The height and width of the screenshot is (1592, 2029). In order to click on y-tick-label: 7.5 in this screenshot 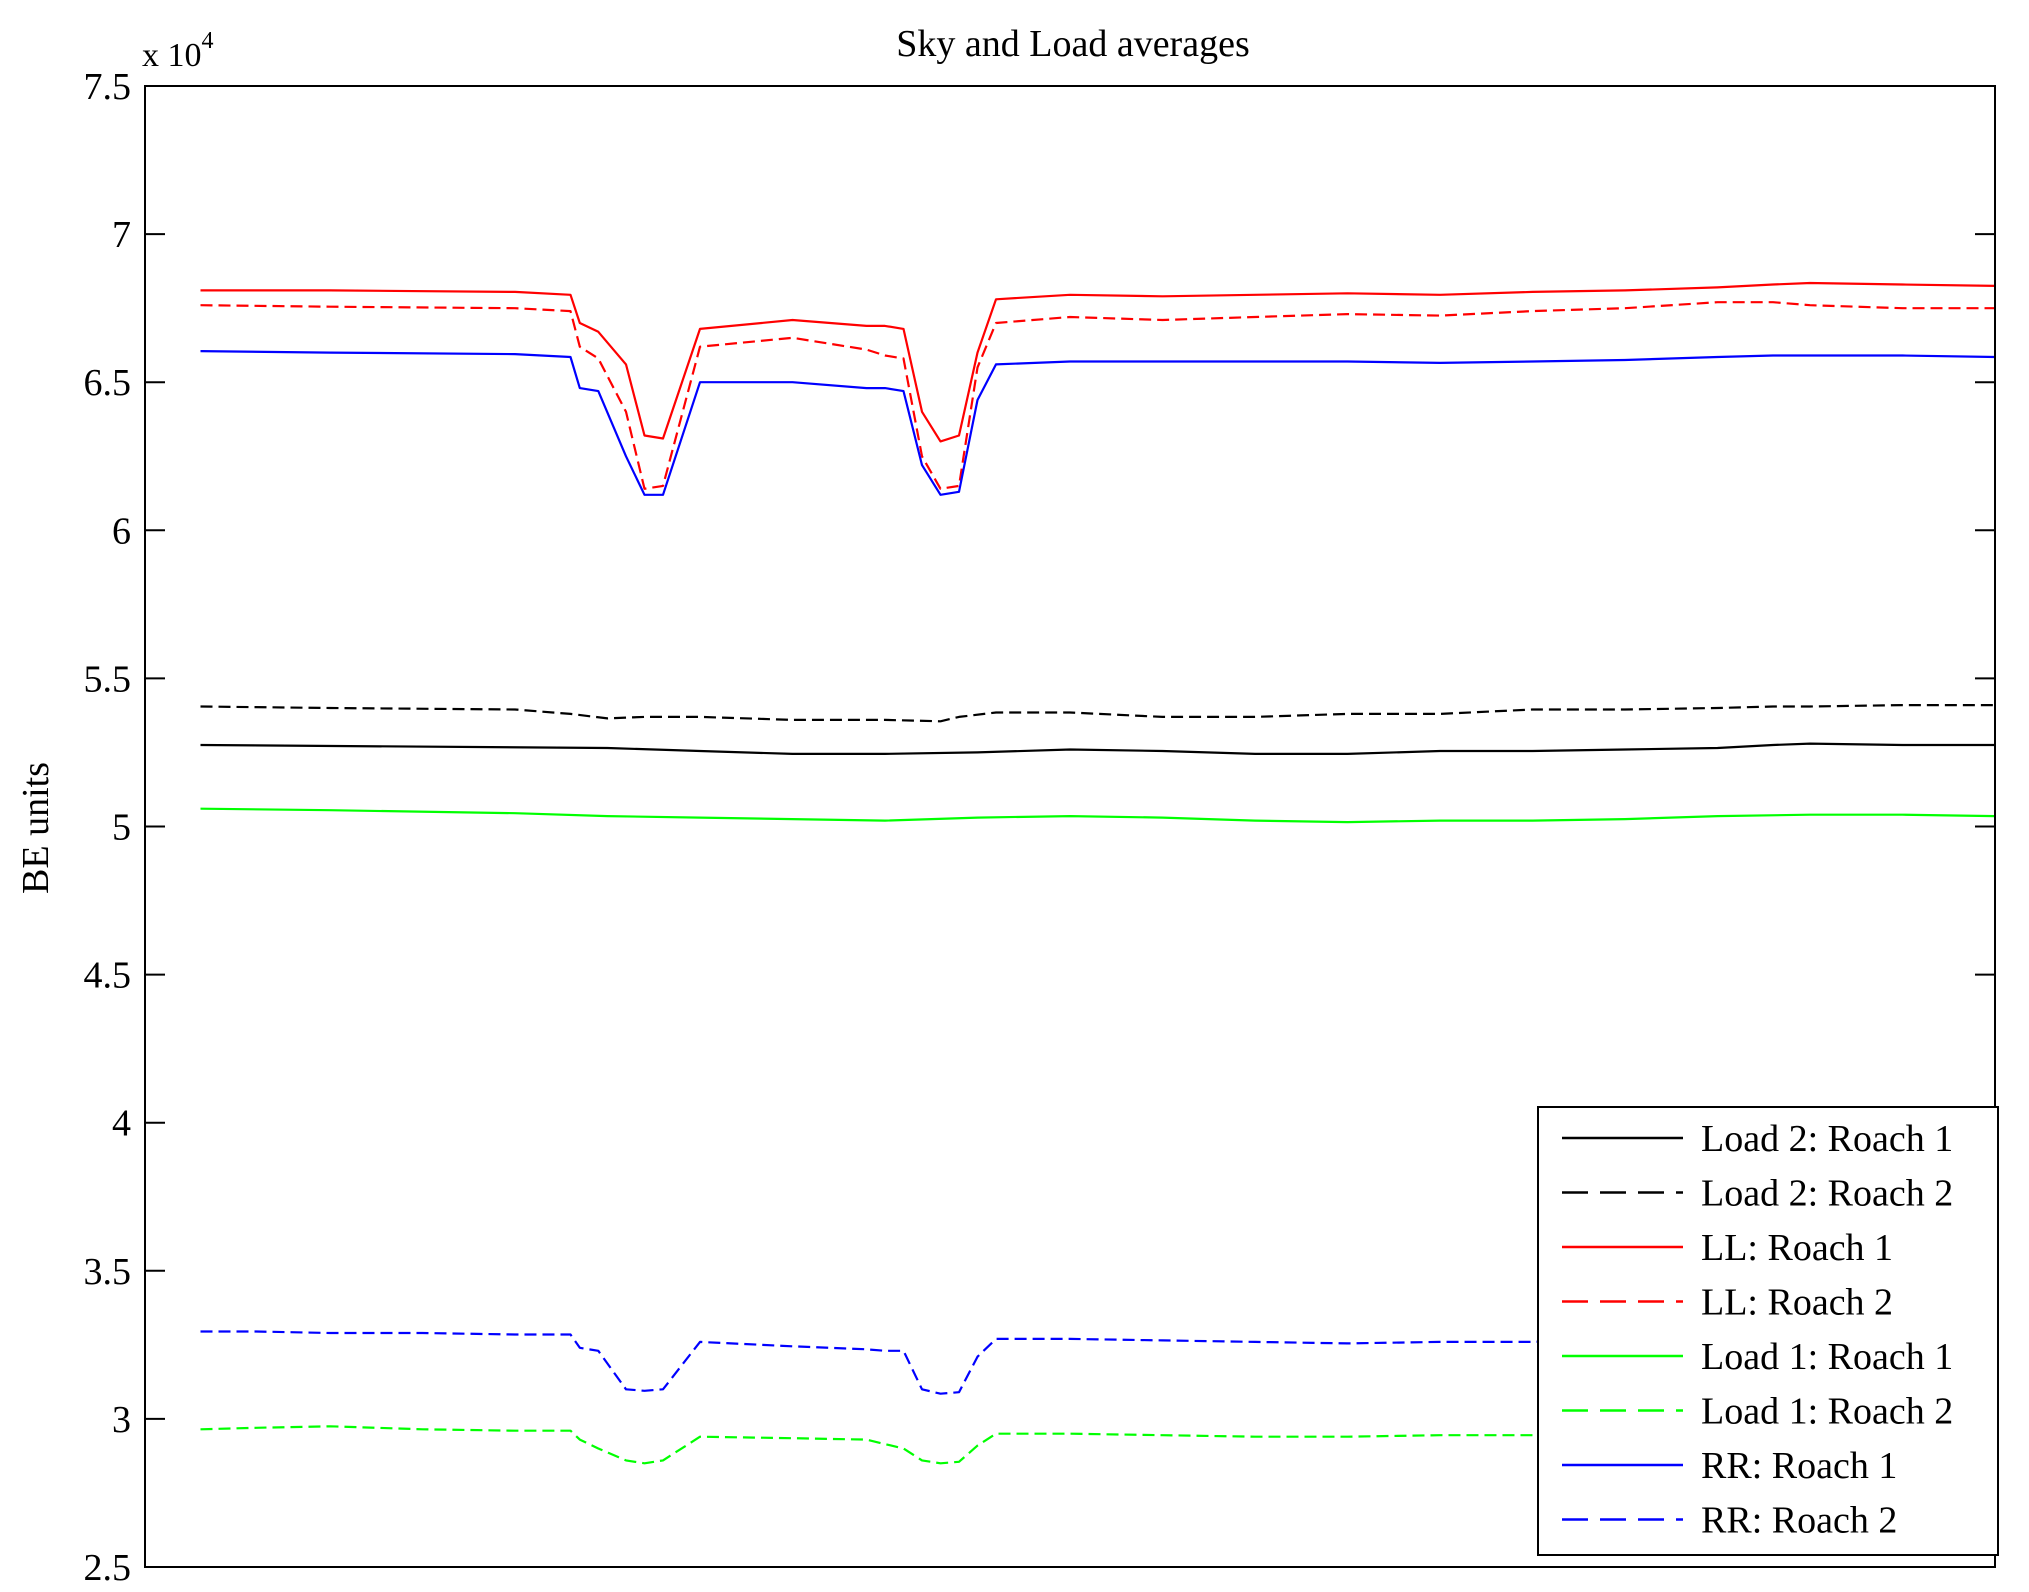, I will do `click(108, 87)`.